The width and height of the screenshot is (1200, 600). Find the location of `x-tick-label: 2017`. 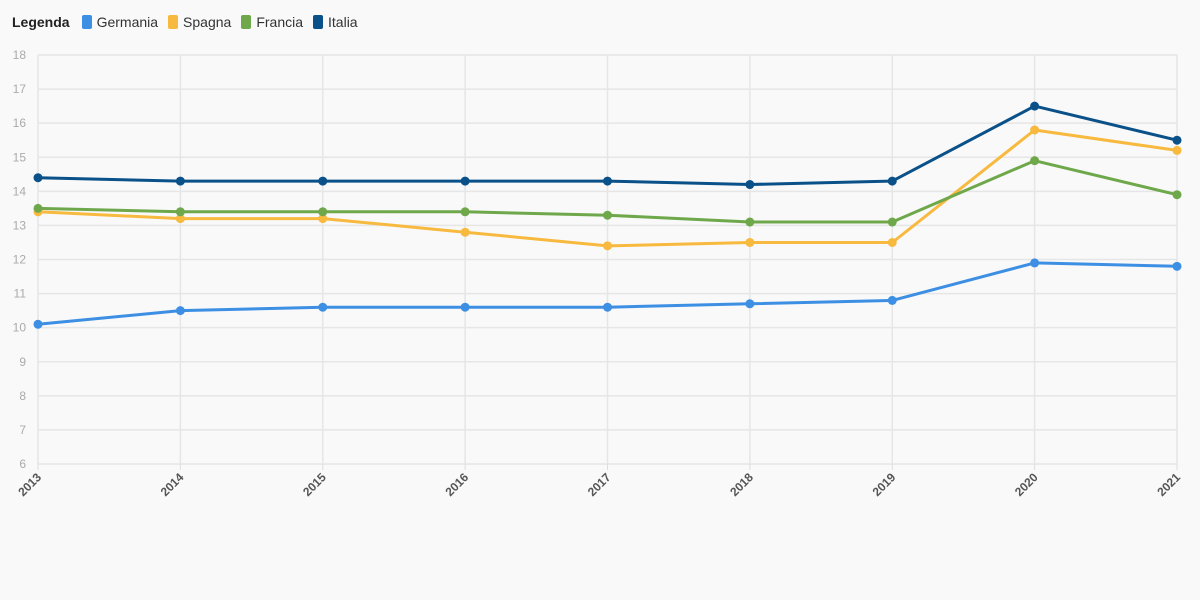

x-tick-label: 2017 is located at coordinates (599, 484).